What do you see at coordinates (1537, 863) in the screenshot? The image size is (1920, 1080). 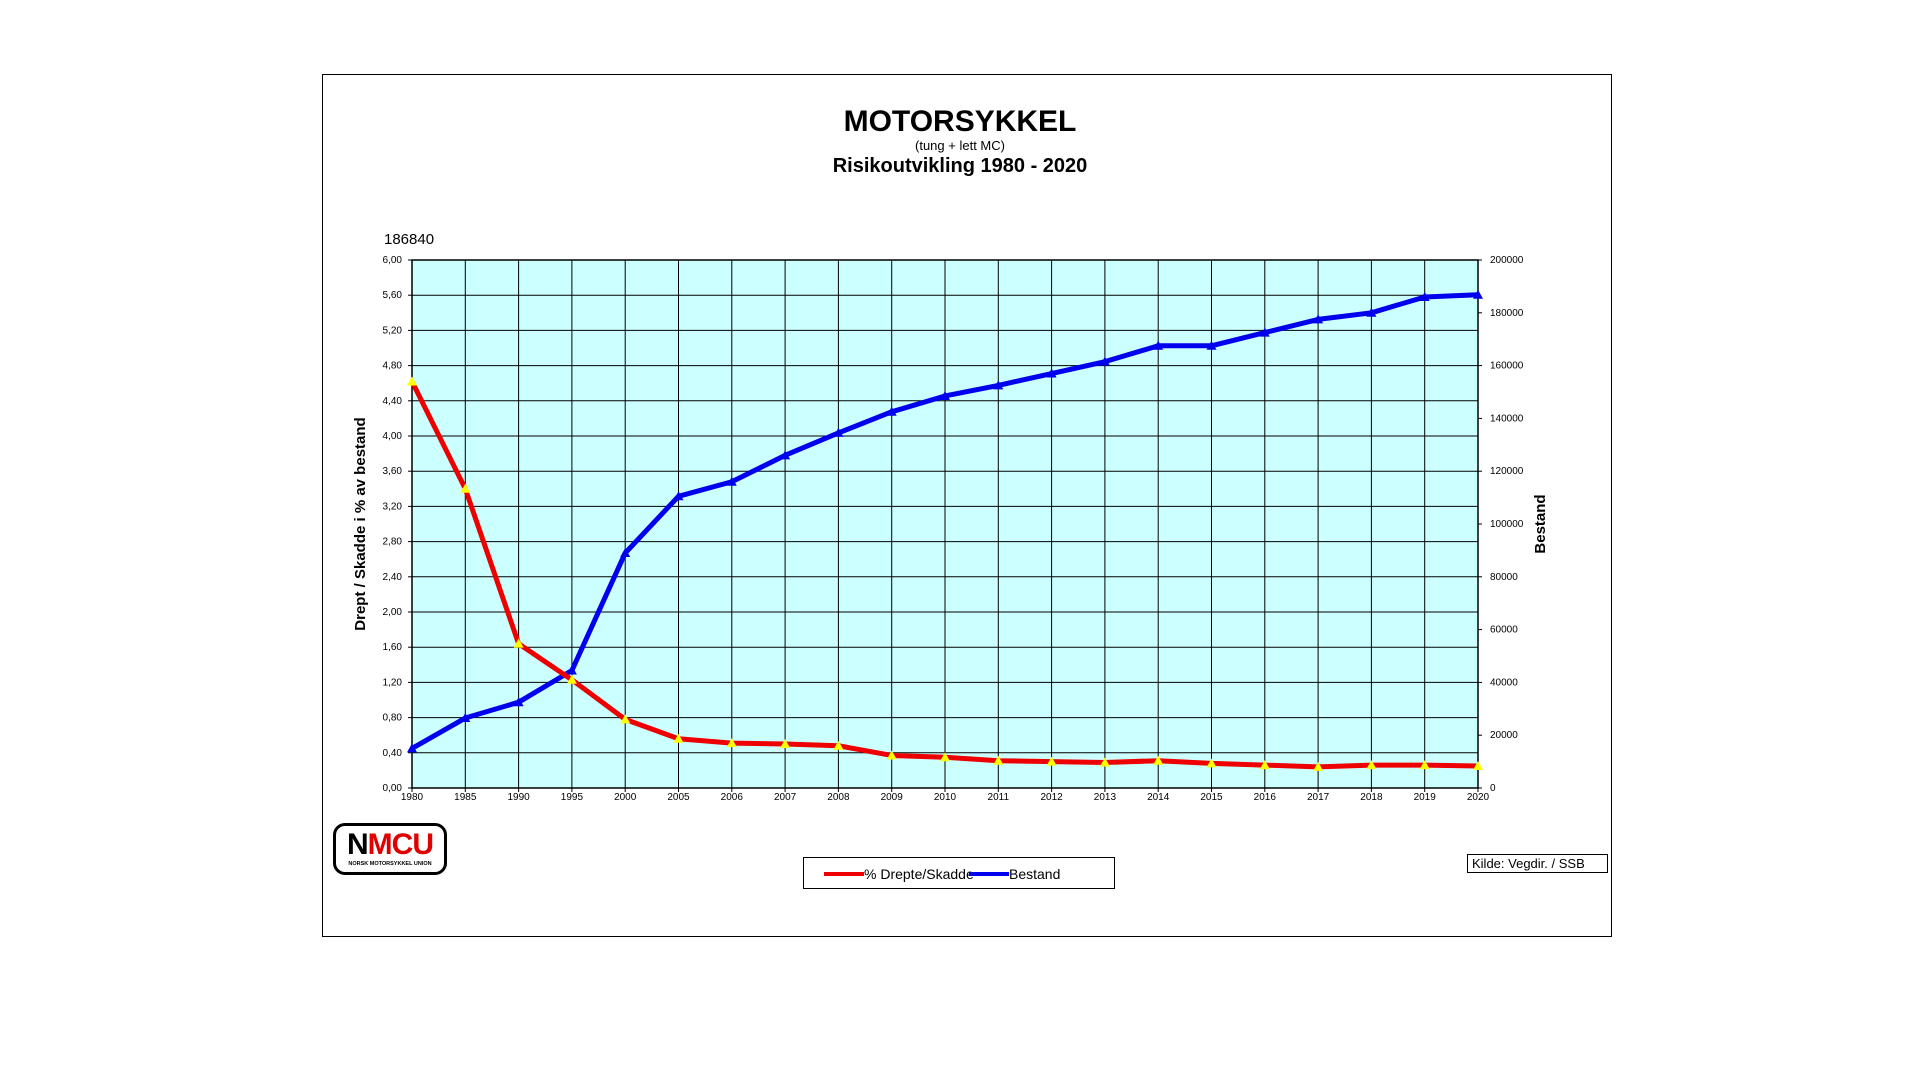 I see `source-note: Kilde: Vegdir. / SSB` at bounding box center [1537, 863].